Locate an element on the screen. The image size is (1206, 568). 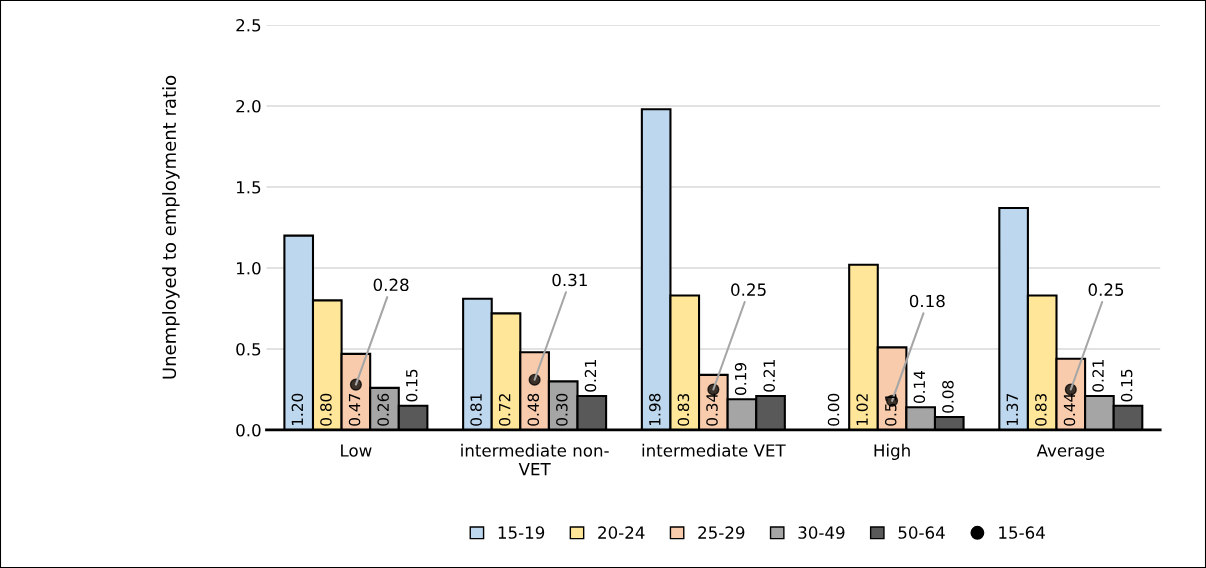
y-axis-title: Unemployed to employment ratio is located at coordinates (171, 227).